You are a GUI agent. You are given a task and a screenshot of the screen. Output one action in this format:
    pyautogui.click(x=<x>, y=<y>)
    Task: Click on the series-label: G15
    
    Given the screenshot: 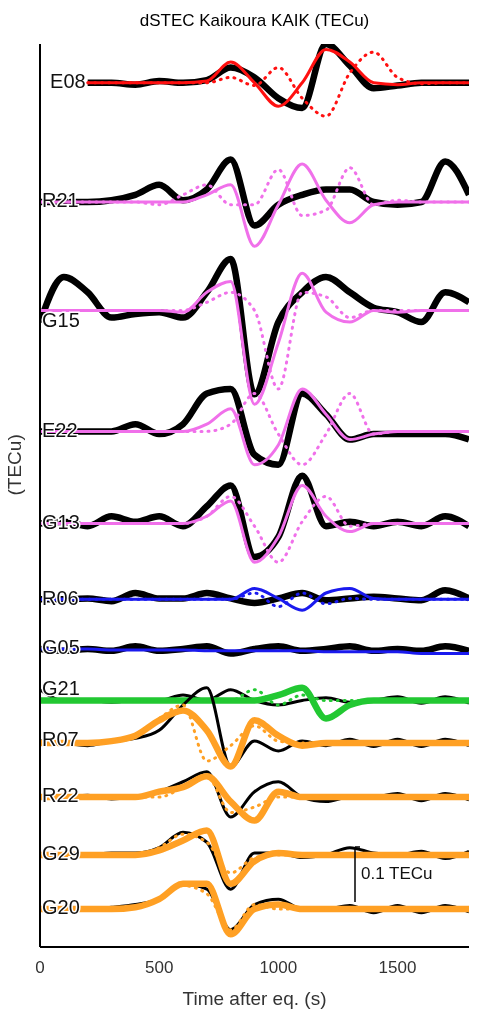 What is the action you would take?
    pyautogui.click(x=61, y=320)
    